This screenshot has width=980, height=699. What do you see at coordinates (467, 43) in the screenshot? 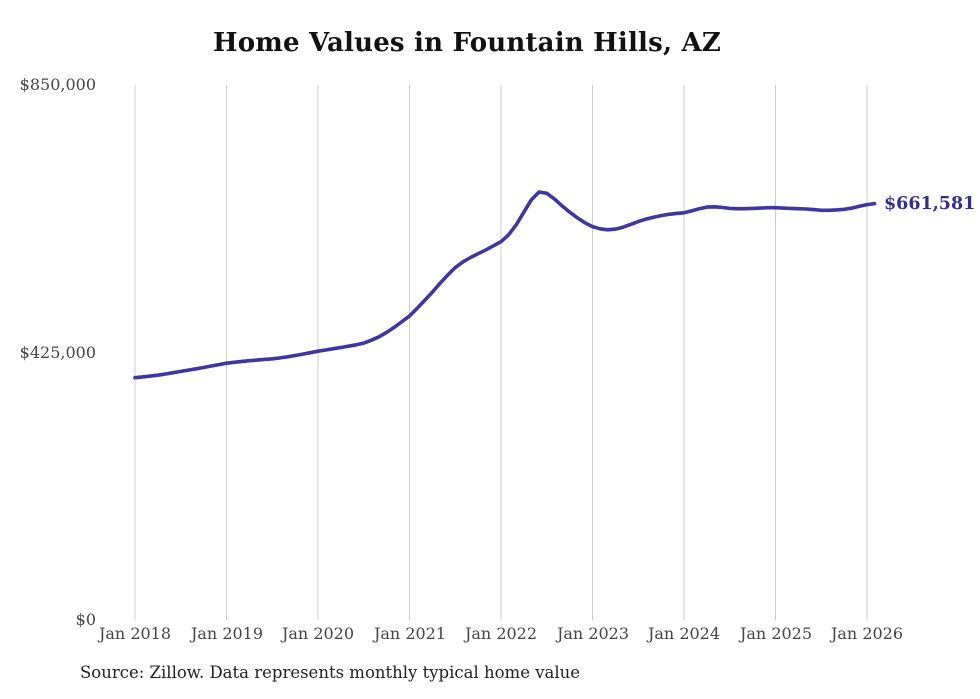
I see `chart-title: Home Values in Fountain Hills, AZ` at bounding box center [467, 43].